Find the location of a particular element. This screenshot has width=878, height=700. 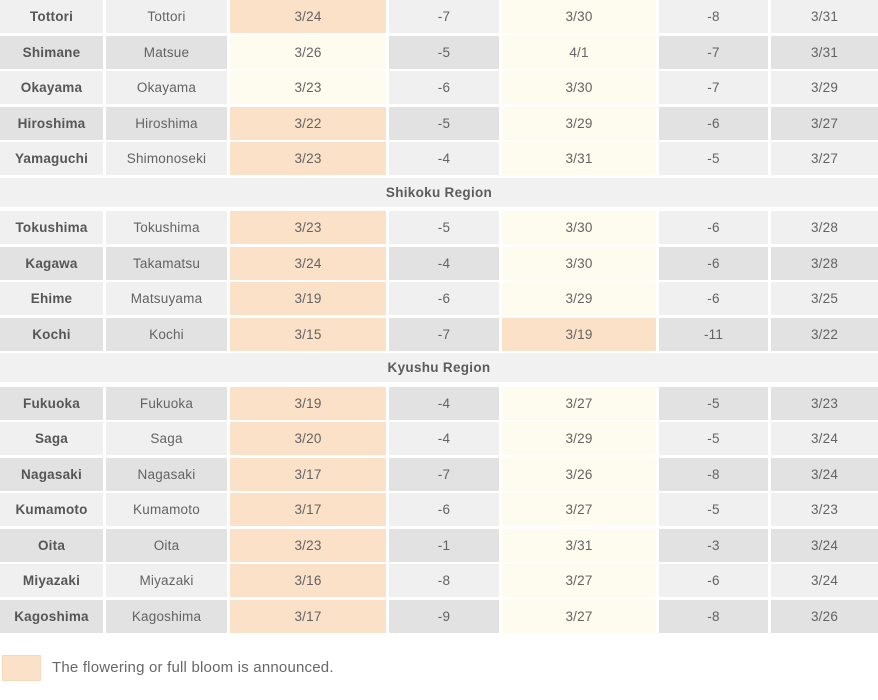

city-cell: Kumamoto is located at coordinates (166, 509).